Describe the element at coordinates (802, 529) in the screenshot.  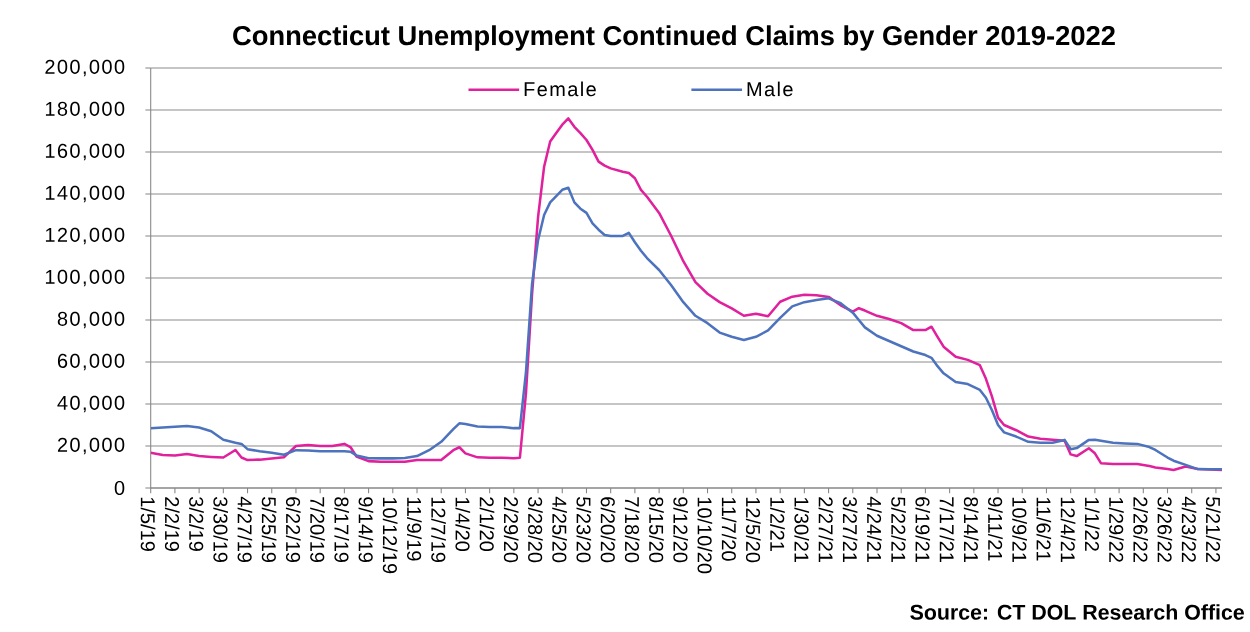
I see `x-tick-label: 1/30/21` at that location.